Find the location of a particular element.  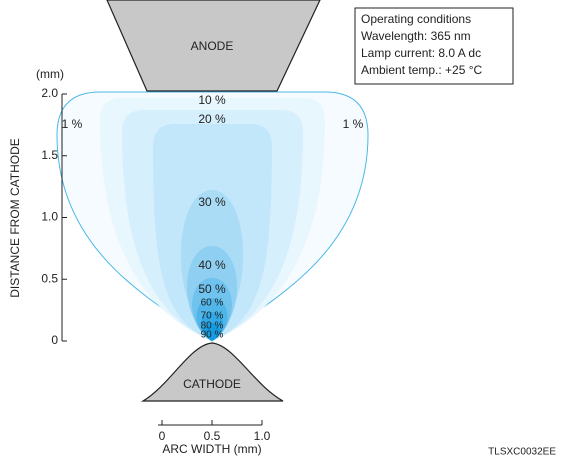

figure-code: TLSXC0032EE is located at coordinates (522, 452).